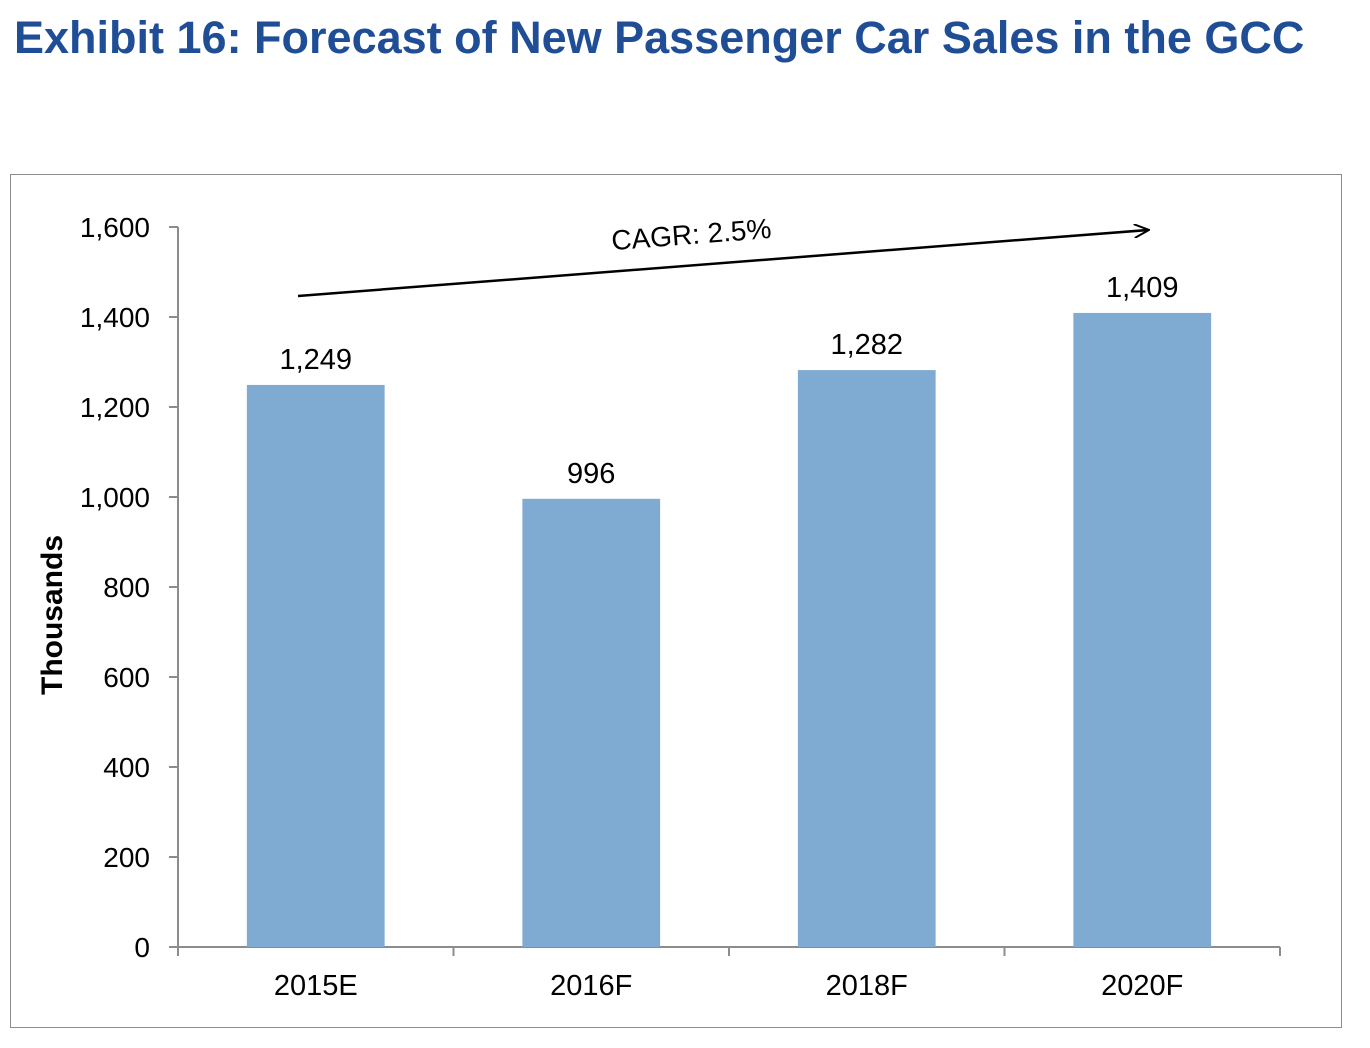  Describe the element at coordinates (1142, 629) in the screenshot. I see `bar-2020f` at that location.